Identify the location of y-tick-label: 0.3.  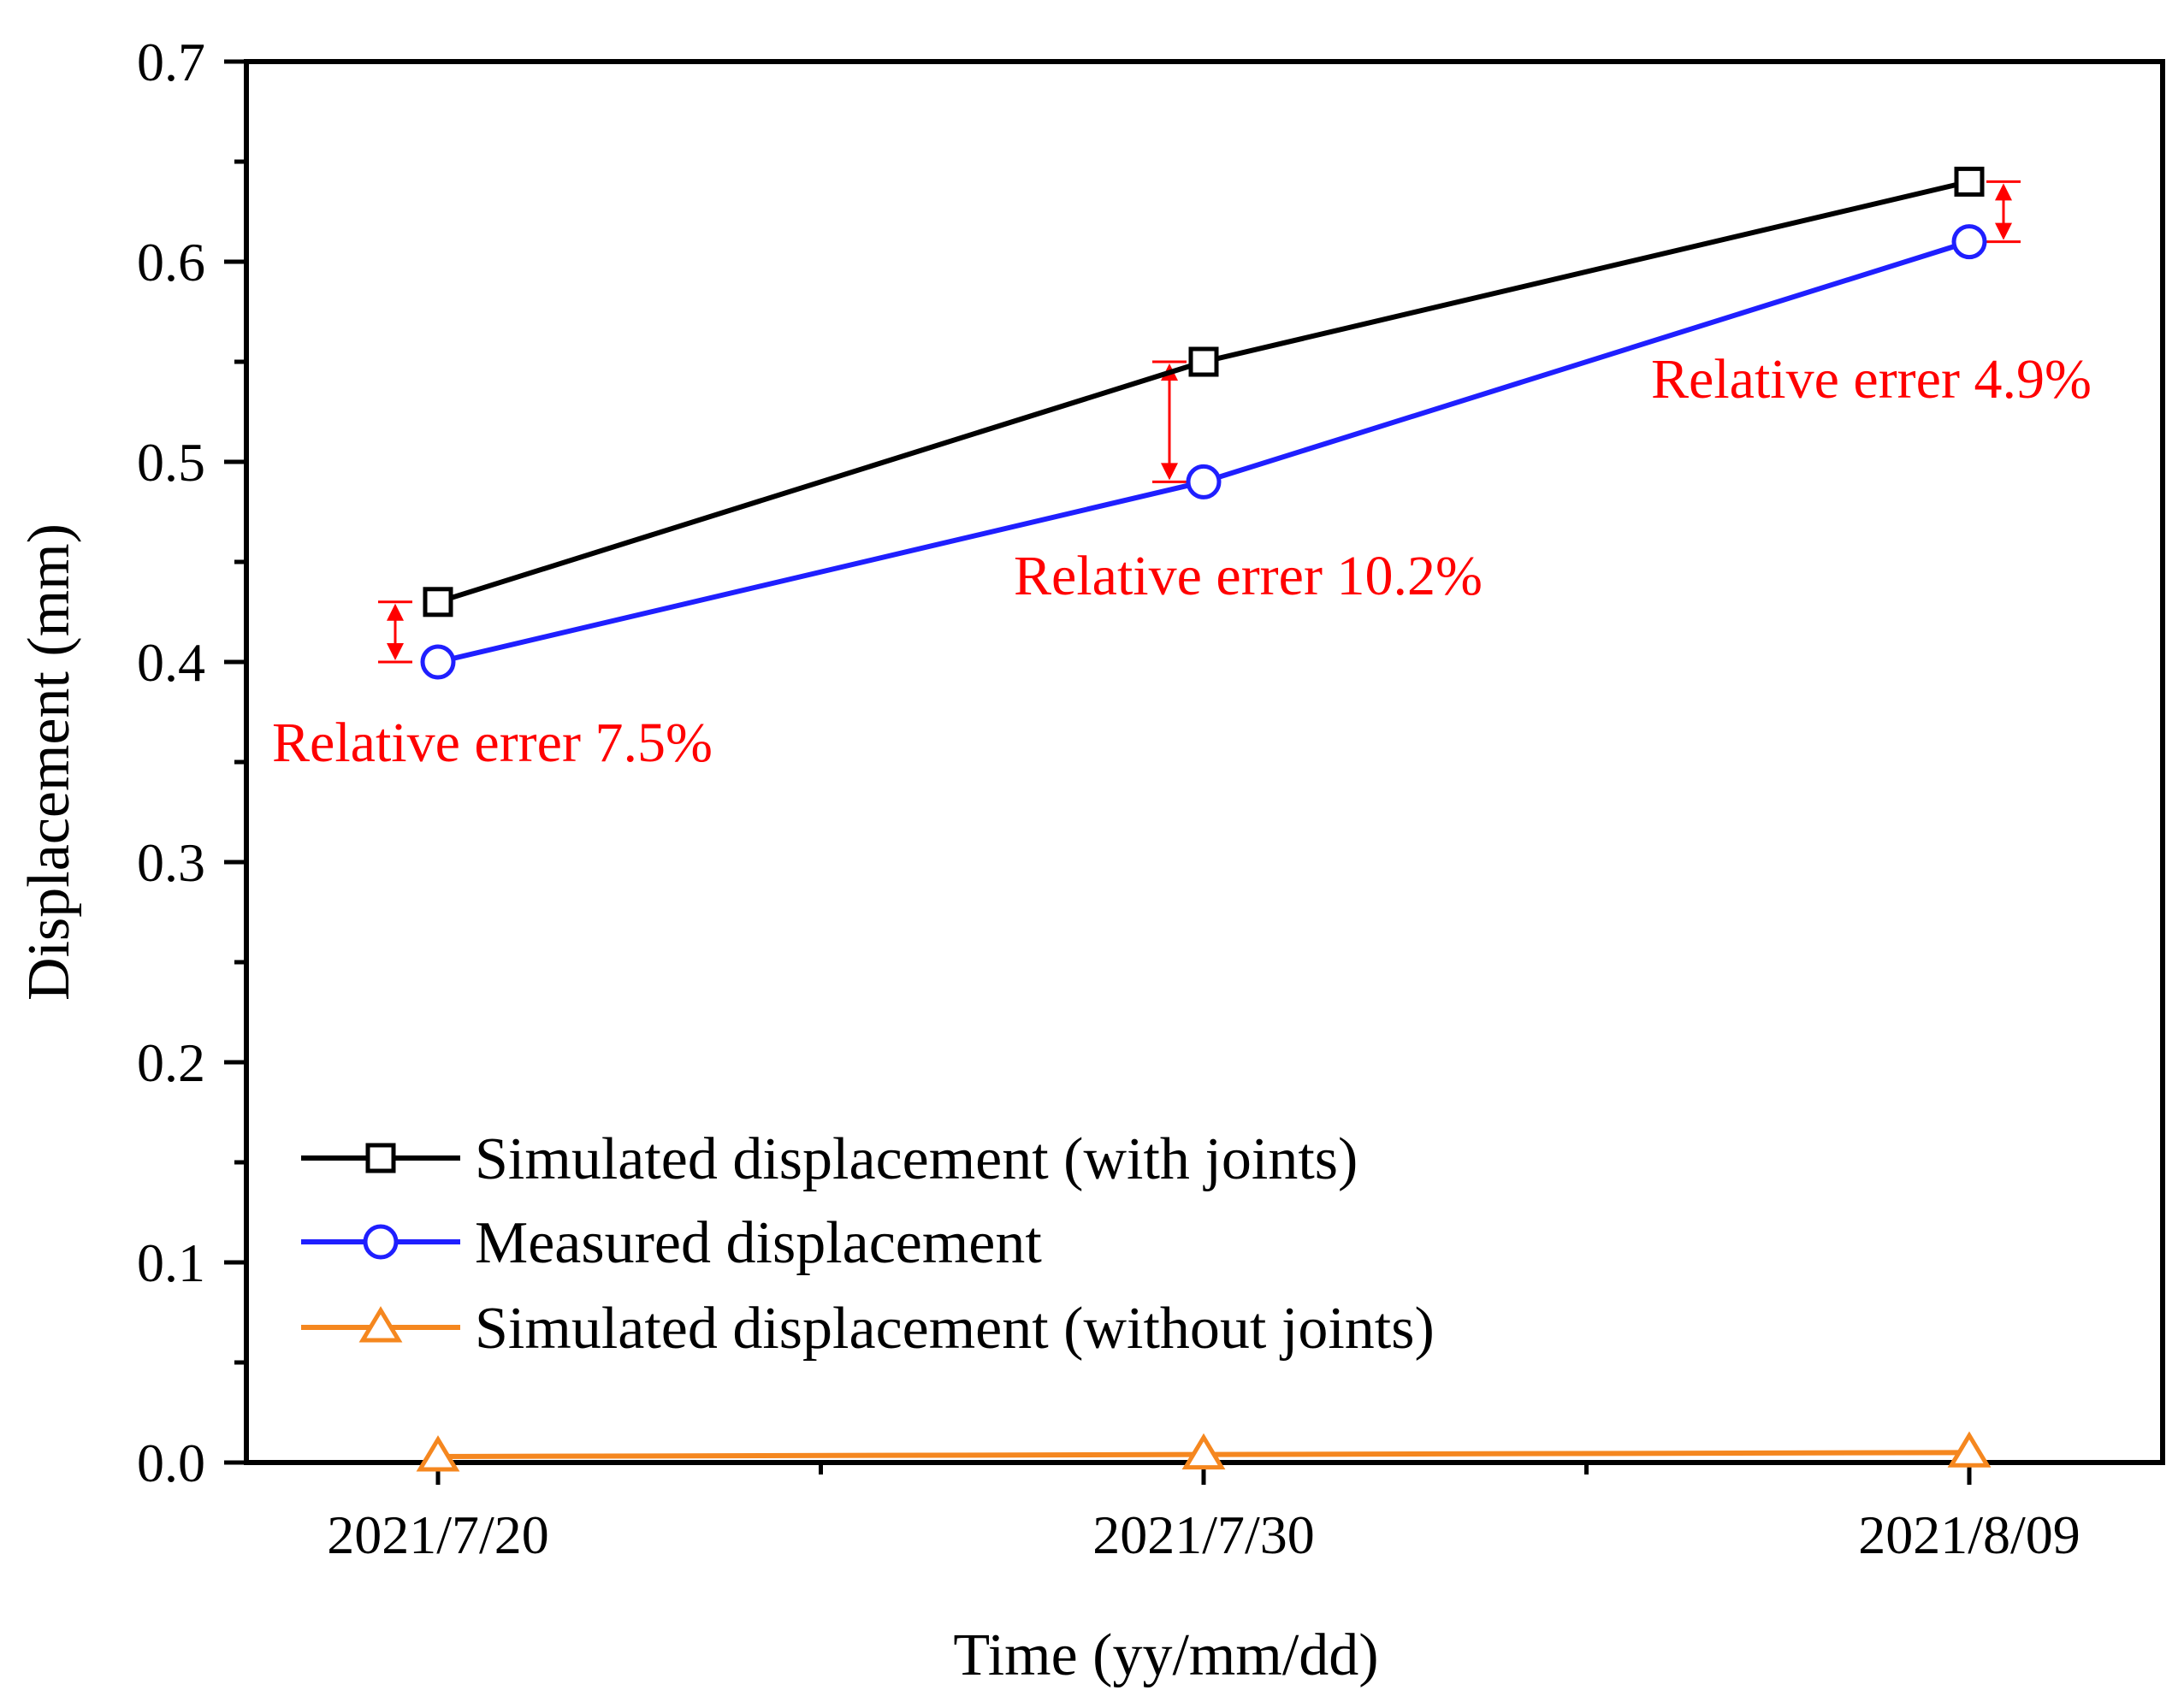
(171, 862).